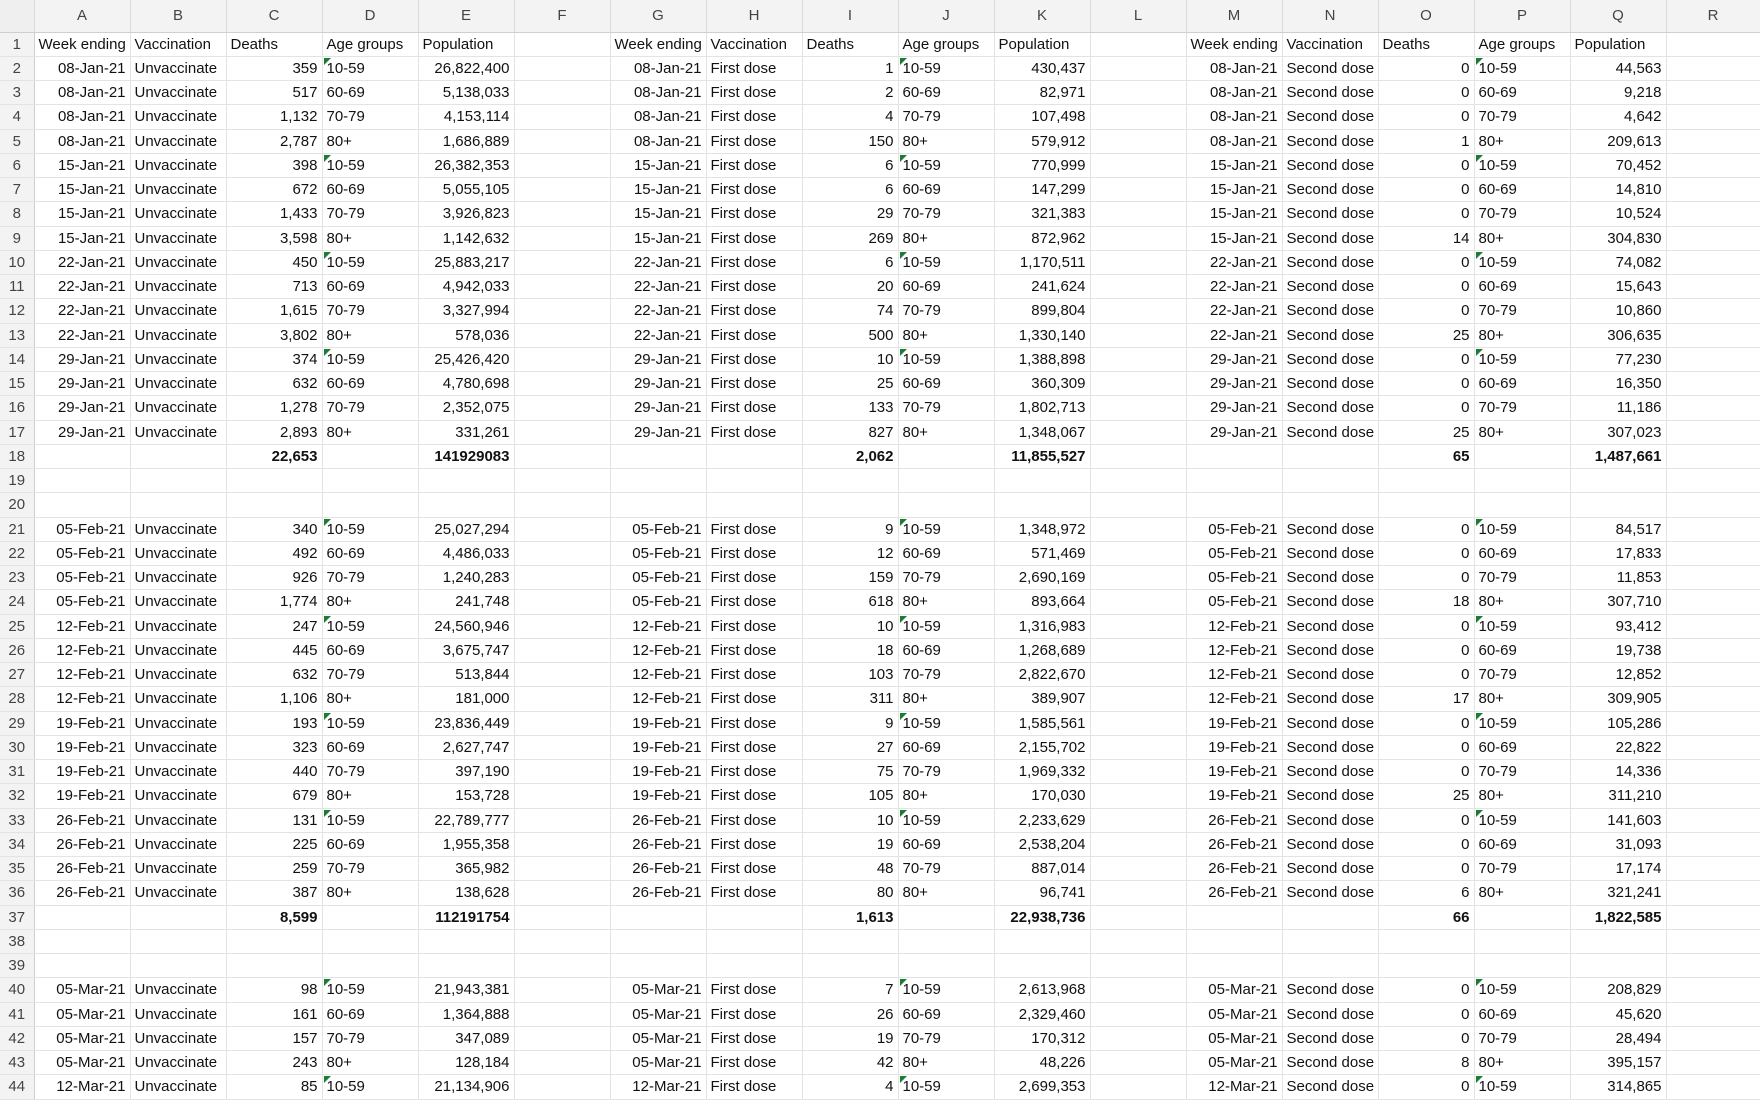 This screenshot has width=1760, height=1110. What do you see at coordinates (1234, 311) in the screenshot?
I see `cell: 22-Jan-21` at bounding box center [1234, 311].